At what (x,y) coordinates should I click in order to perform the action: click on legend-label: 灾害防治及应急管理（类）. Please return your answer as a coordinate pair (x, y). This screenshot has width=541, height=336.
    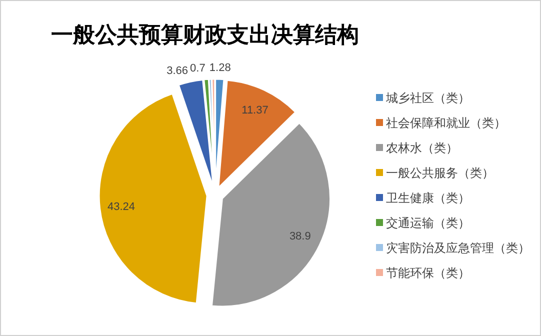
    Looking at the image, I should click on (458, 248).